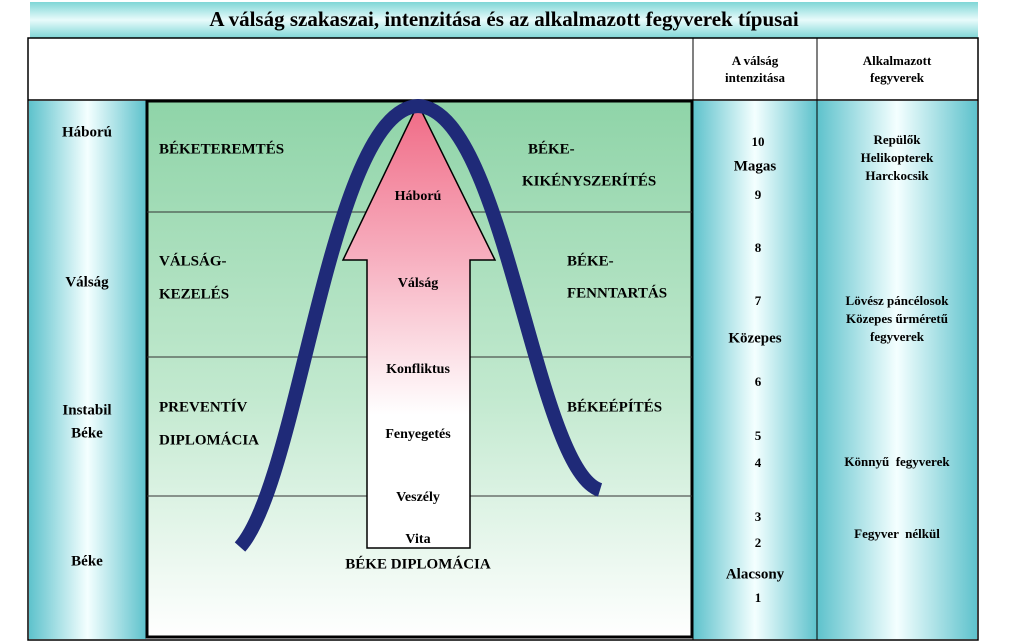 The width and height of the screenshot is (1024, 644). I want to click on label: Lövész páncélosok, so click(898, 300).